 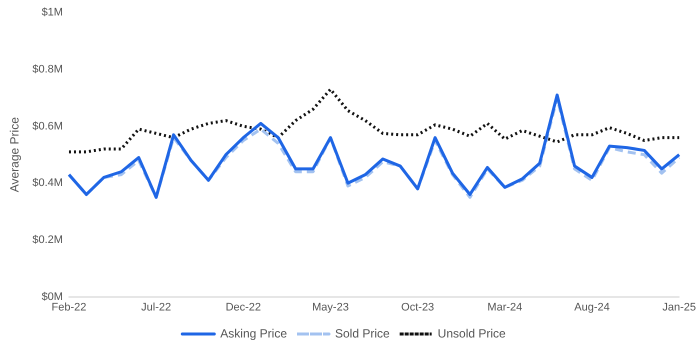 I want to click on y-tick-label: $0M, so click(x=52, y=296).